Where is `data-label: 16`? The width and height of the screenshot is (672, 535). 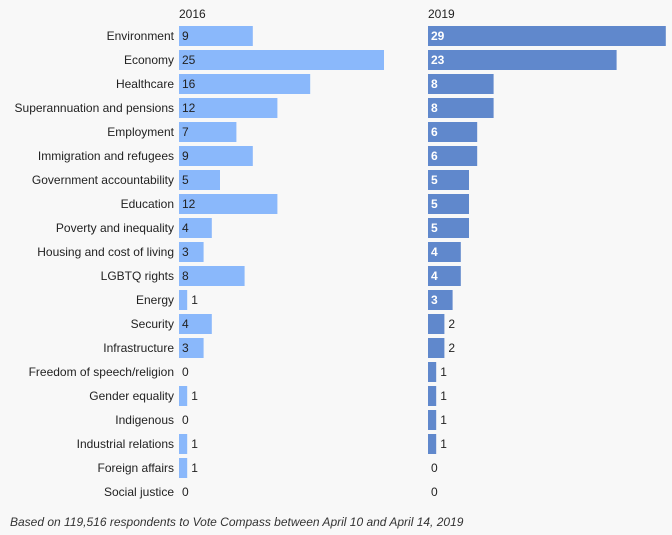
data-label: 16 is located at coordinates (189, 84).